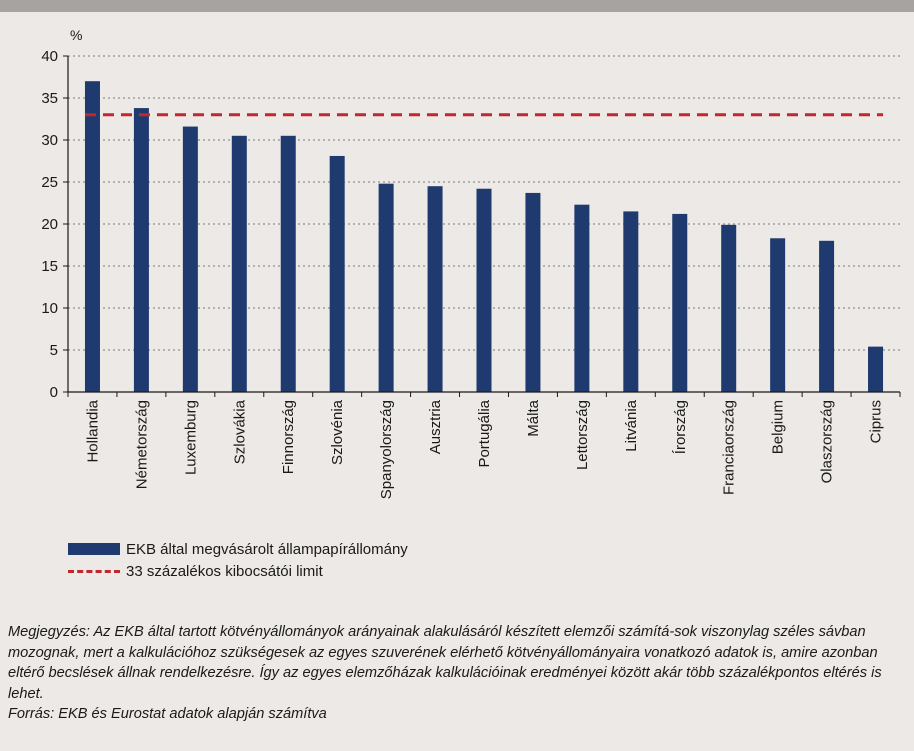 Image resolution: width=914 pixels, height=751 pixels. What do you see at coordinates (49, 224) in the screenshot?
I see `y-tick-label: 20` at bounding box center [49, 224].